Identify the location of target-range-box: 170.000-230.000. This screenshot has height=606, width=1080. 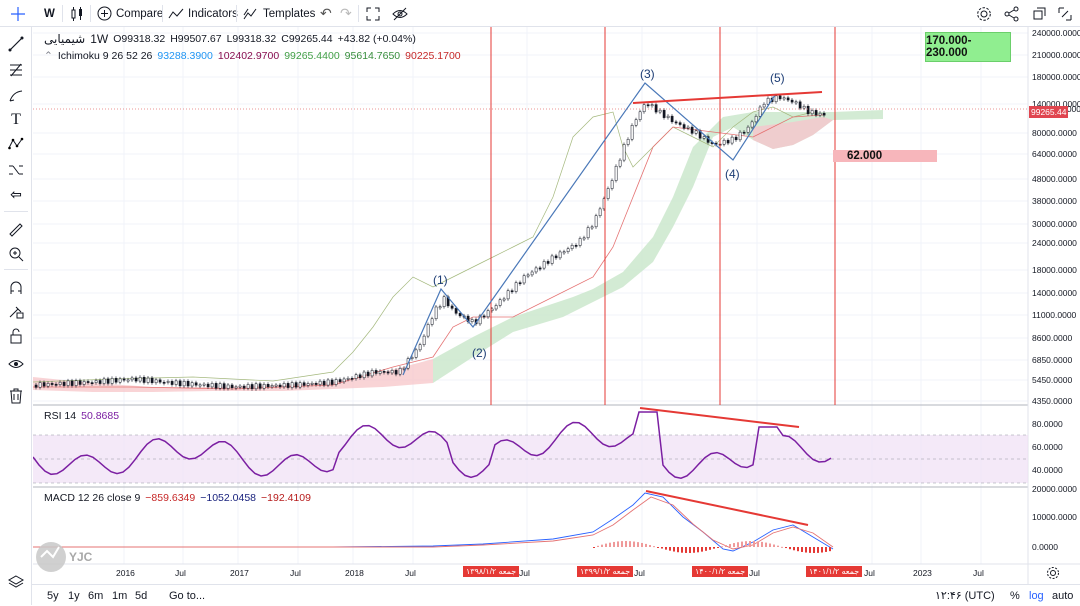
(968, 47).